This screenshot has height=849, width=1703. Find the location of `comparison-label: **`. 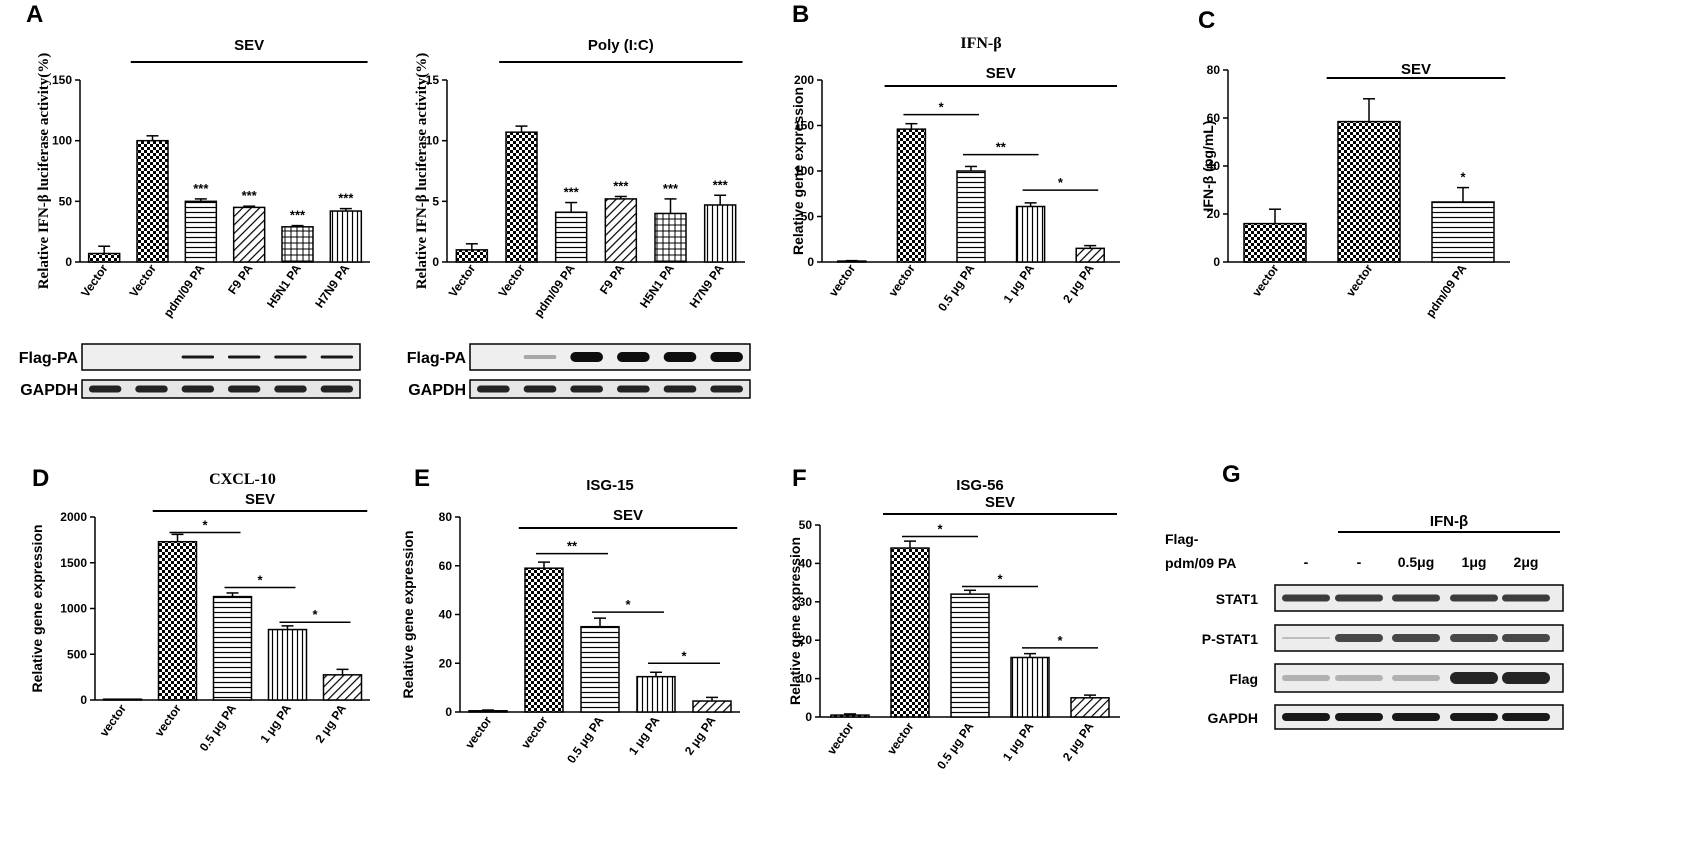

comparison-label: ** is located at coordinates (572, 546).